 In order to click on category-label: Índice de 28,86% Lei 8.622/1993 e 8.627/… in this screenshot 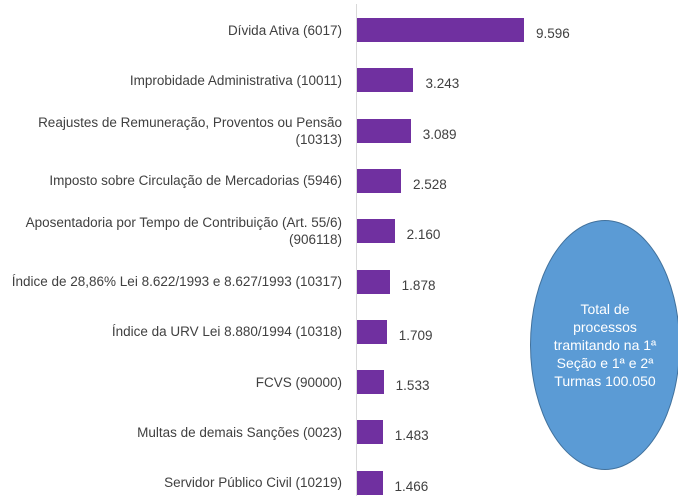, I will do `click(176, 281)`.